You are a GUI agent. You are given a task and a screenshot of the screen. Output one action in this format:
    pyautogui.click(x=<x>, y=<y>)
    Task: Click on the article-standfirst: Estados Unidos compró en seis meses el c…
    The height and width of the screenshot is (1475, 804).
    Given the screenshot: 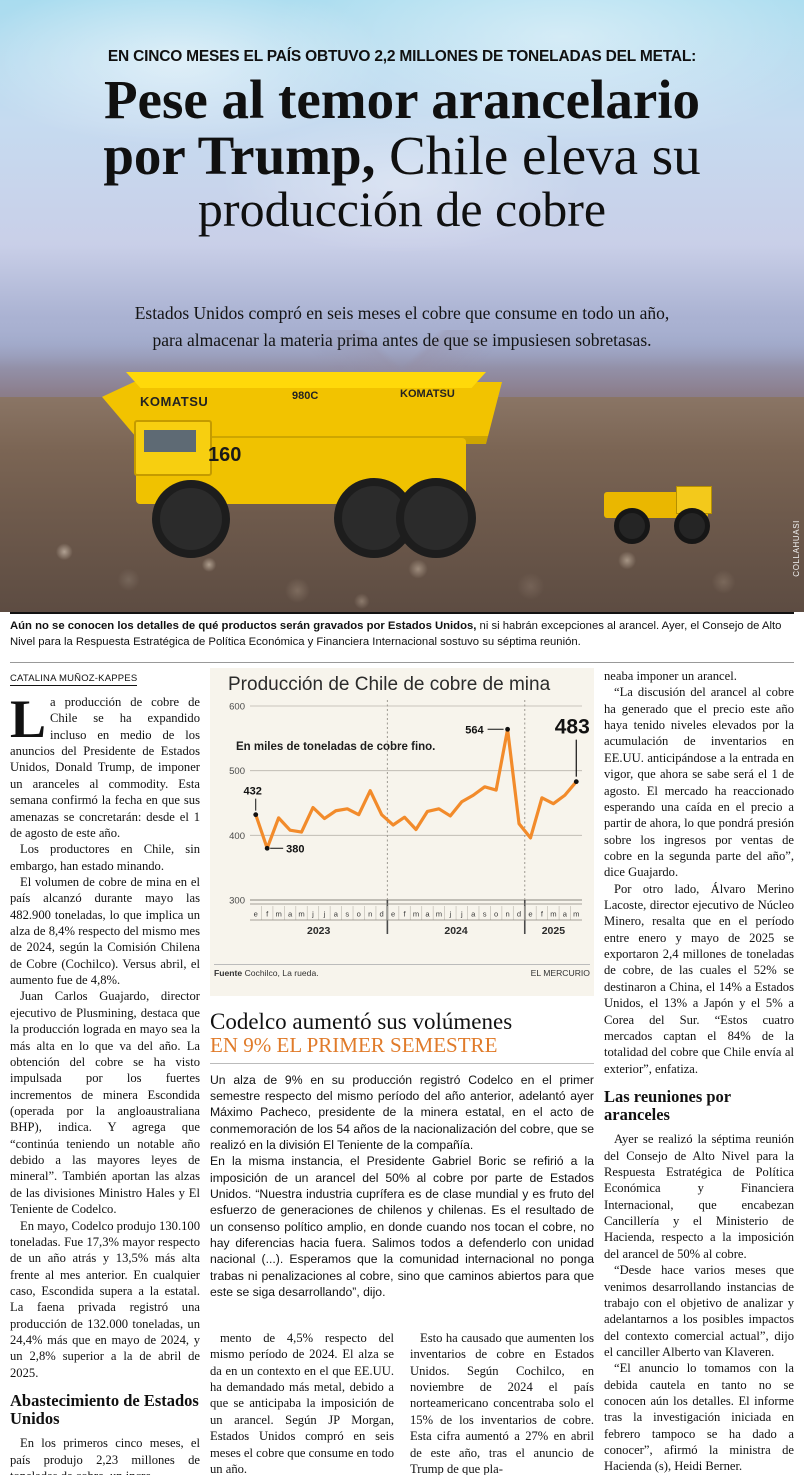 What is the action you would take?
    pyautogui.click(x=402, y=327)
    